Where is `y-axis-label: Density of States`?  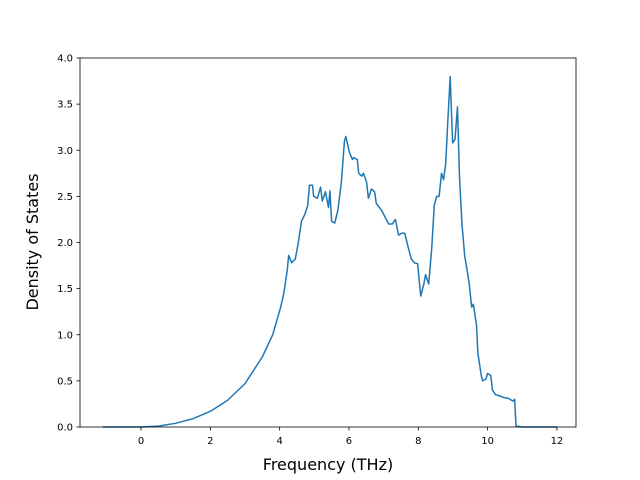 y-axis-label: Density of States is located at coordinates (32, 241).